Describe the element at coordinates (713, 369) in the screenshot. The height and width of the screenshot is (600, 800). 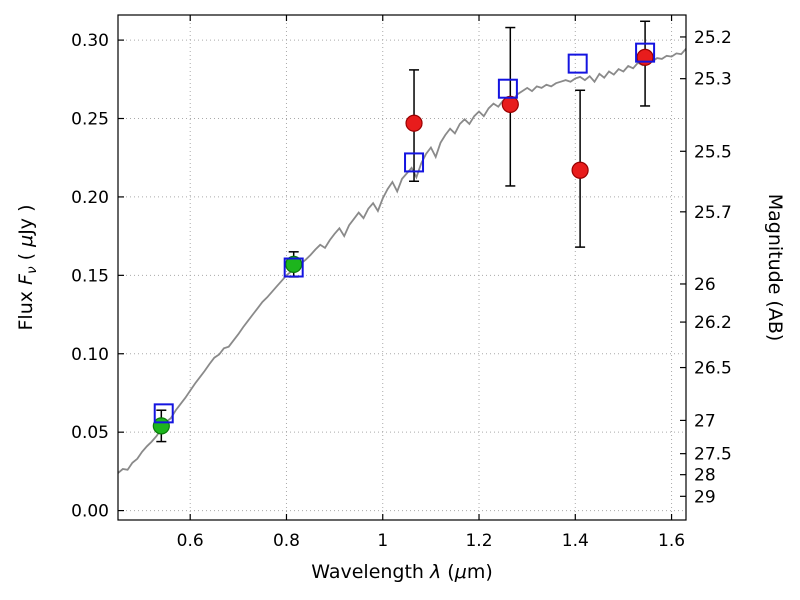
I see `tick-label: 26.5` at that location.